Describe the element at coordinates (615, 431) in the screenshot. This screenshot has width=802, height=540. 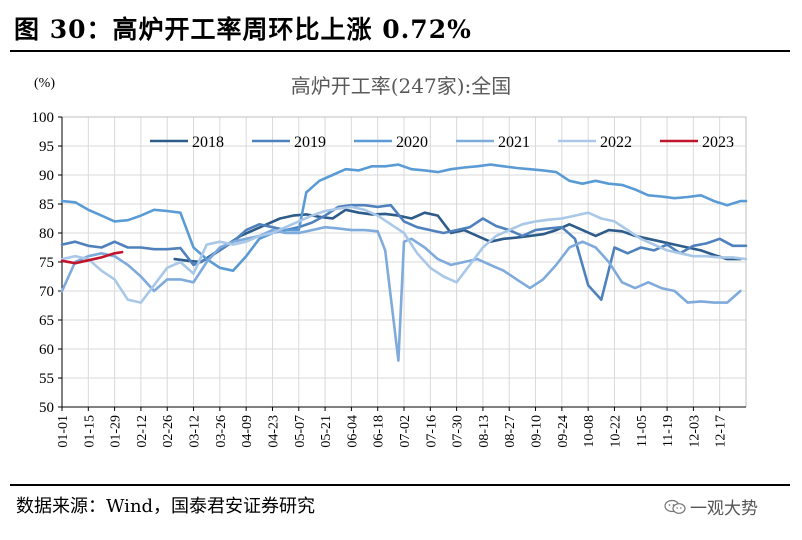
I see `x-tick-label: 10-22` at that location.